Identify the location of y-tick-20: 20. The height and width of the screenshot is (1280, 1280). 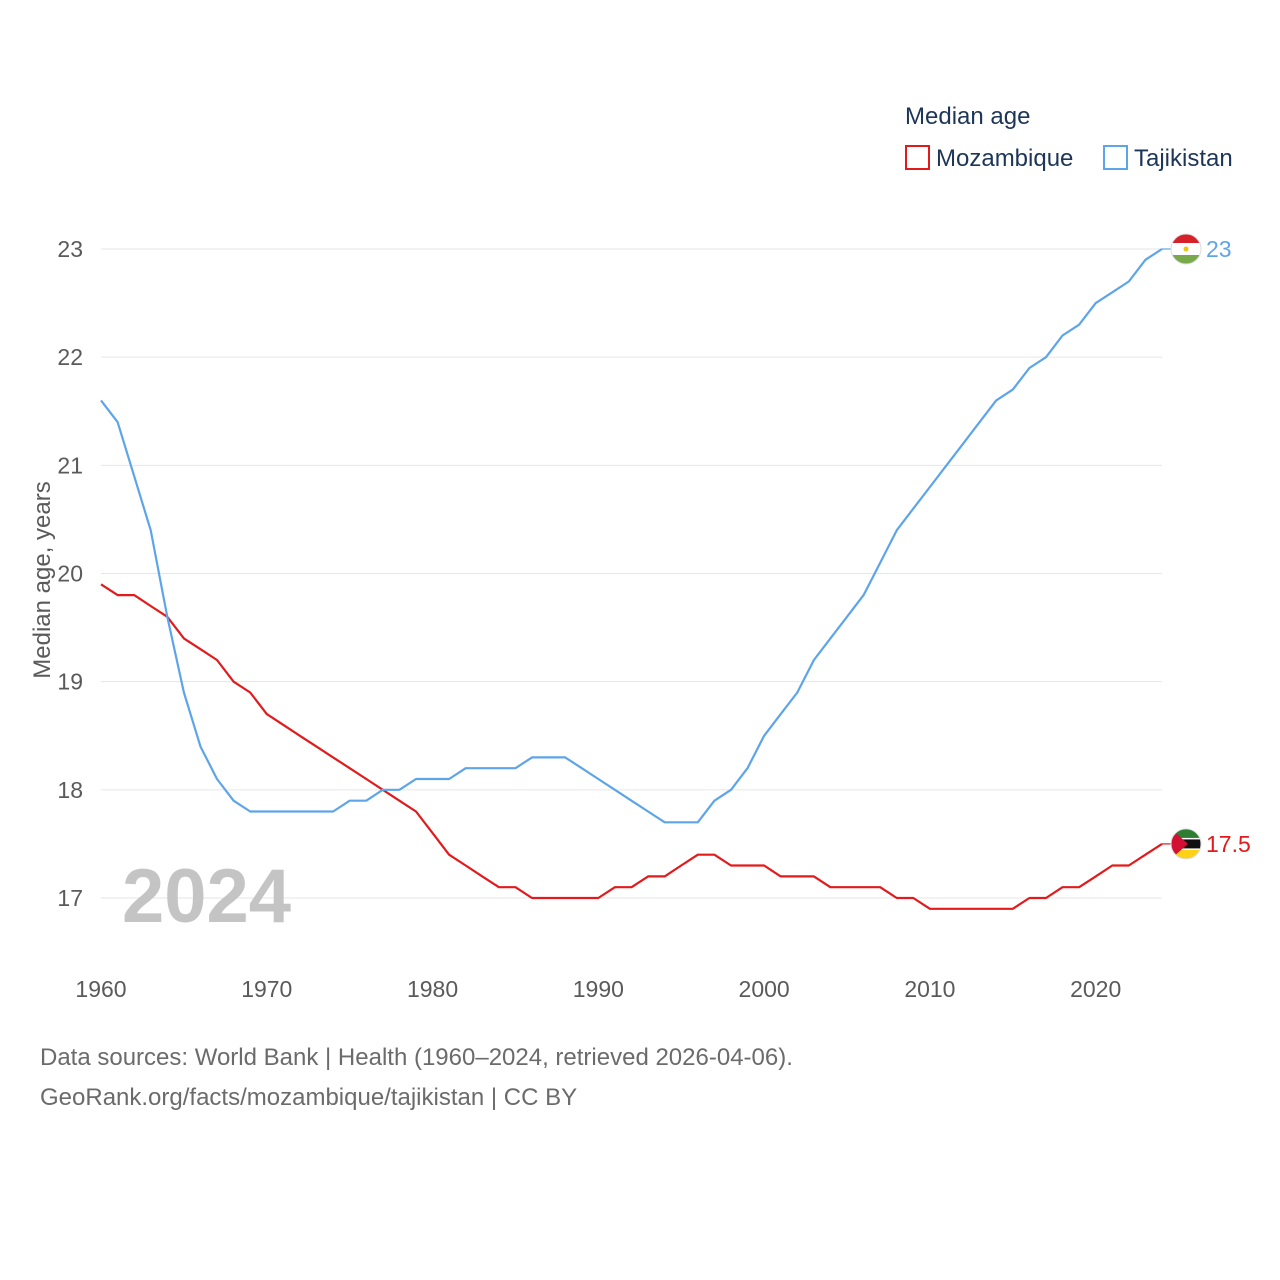
(70, 574).